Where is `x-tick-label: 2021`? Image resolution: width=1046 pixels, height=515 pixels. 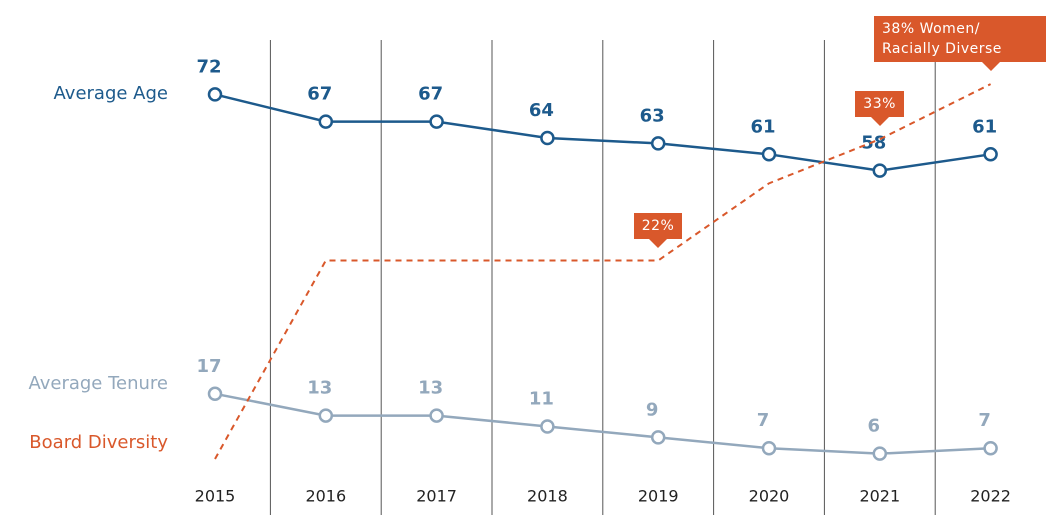 x-tick-label: 2021 is located at coordinates (879, 496).